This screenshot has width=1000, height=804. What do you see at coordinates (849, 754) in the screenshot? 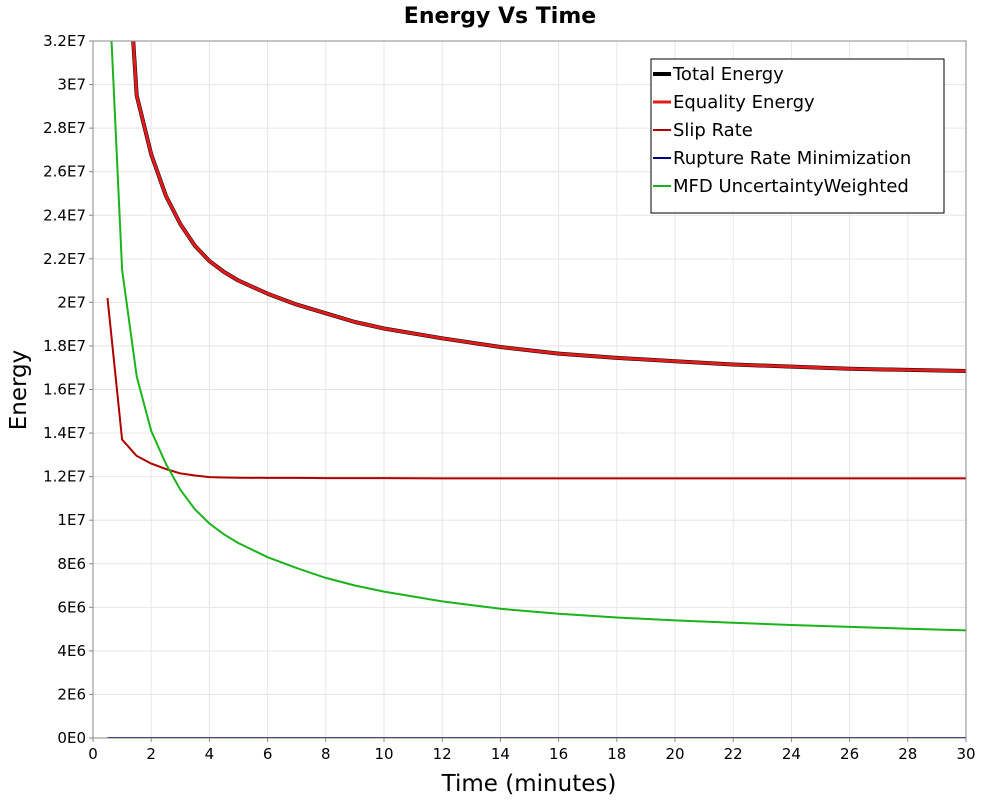
I see `x-tick-label: 26` at bounding box center [849, 754].